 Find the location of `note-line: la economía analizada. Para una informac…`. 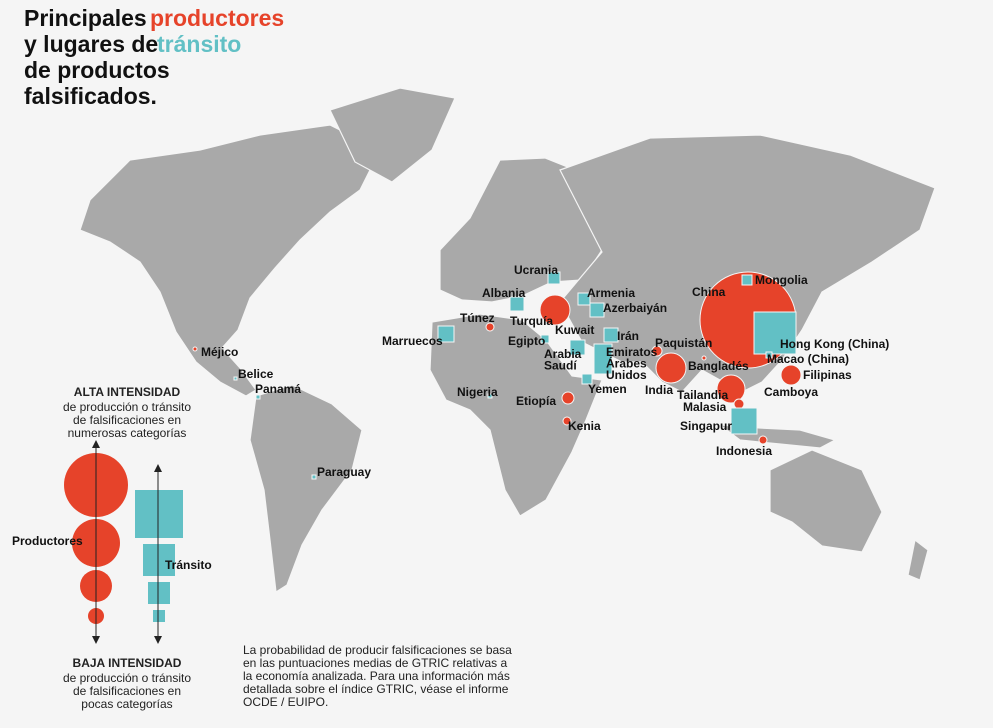

note-line: la economía analizada. Para una informac… is located at coordinates (376, 676).